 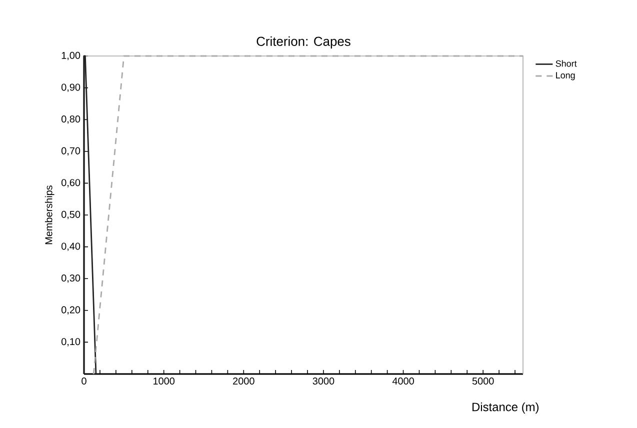 I want to click on y-tick-label: 0,90, so click(x=70, y=88).